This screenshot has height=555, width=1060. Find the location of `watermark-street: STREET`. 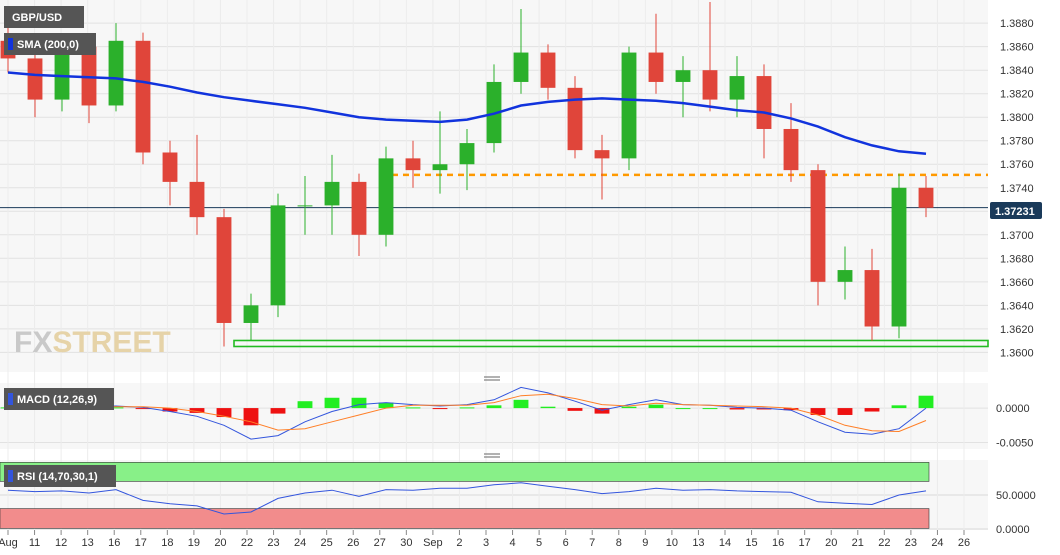

watermark-street: STREET is located at coordinates (111, 342).